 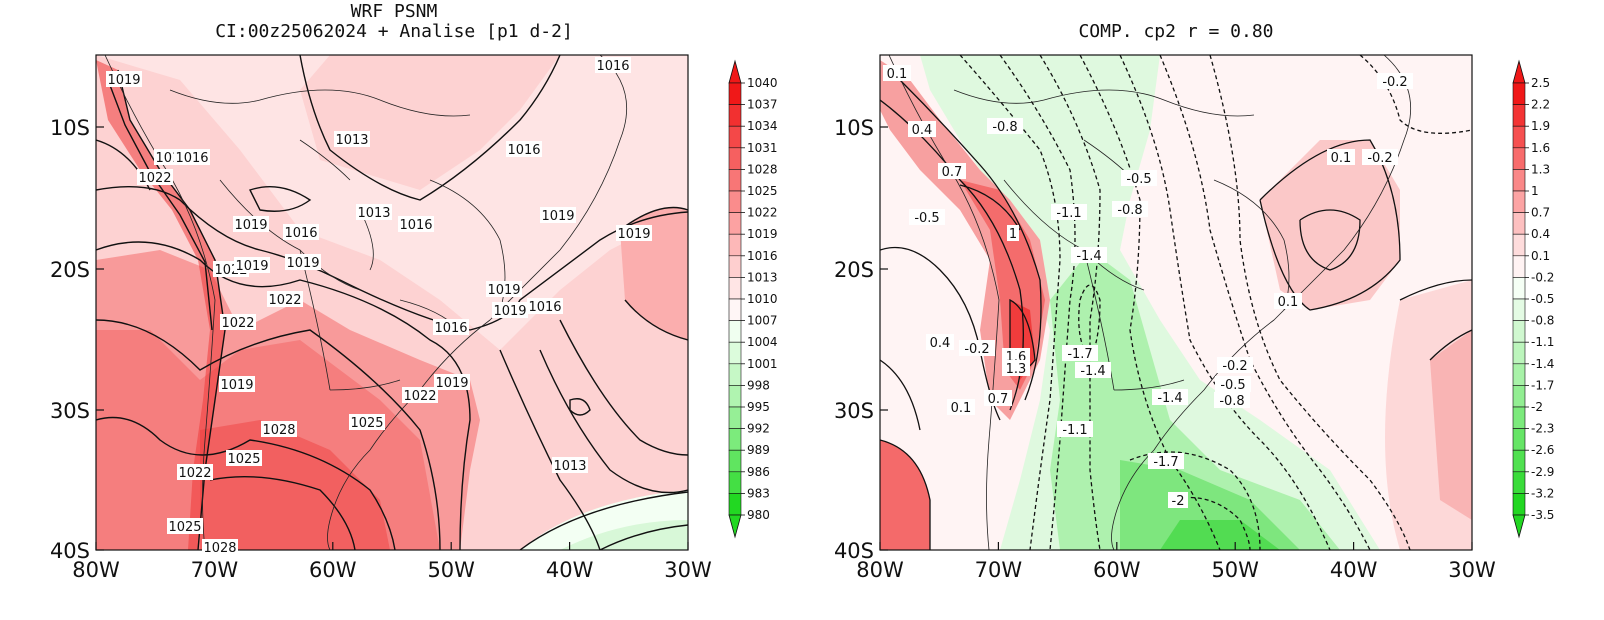 What do you see at coordinates (758, 429) in the screenshot?
I see `left-colorbar-label: 992` at bounding box center [758, 429].